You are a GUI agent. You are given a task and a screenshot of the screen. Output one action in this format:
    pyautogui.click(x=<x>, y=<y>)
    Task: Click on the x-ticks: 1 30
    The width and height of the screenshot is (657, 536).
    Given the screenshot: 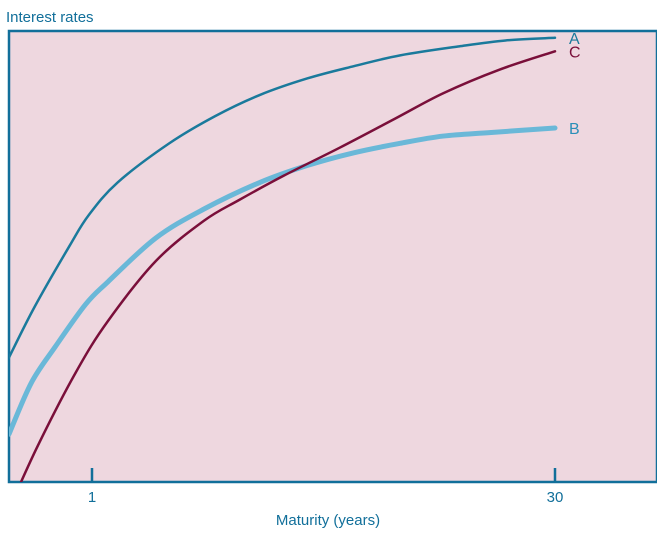 What is the action you would take?
    pyautogui.click(x=326, y=487)
    